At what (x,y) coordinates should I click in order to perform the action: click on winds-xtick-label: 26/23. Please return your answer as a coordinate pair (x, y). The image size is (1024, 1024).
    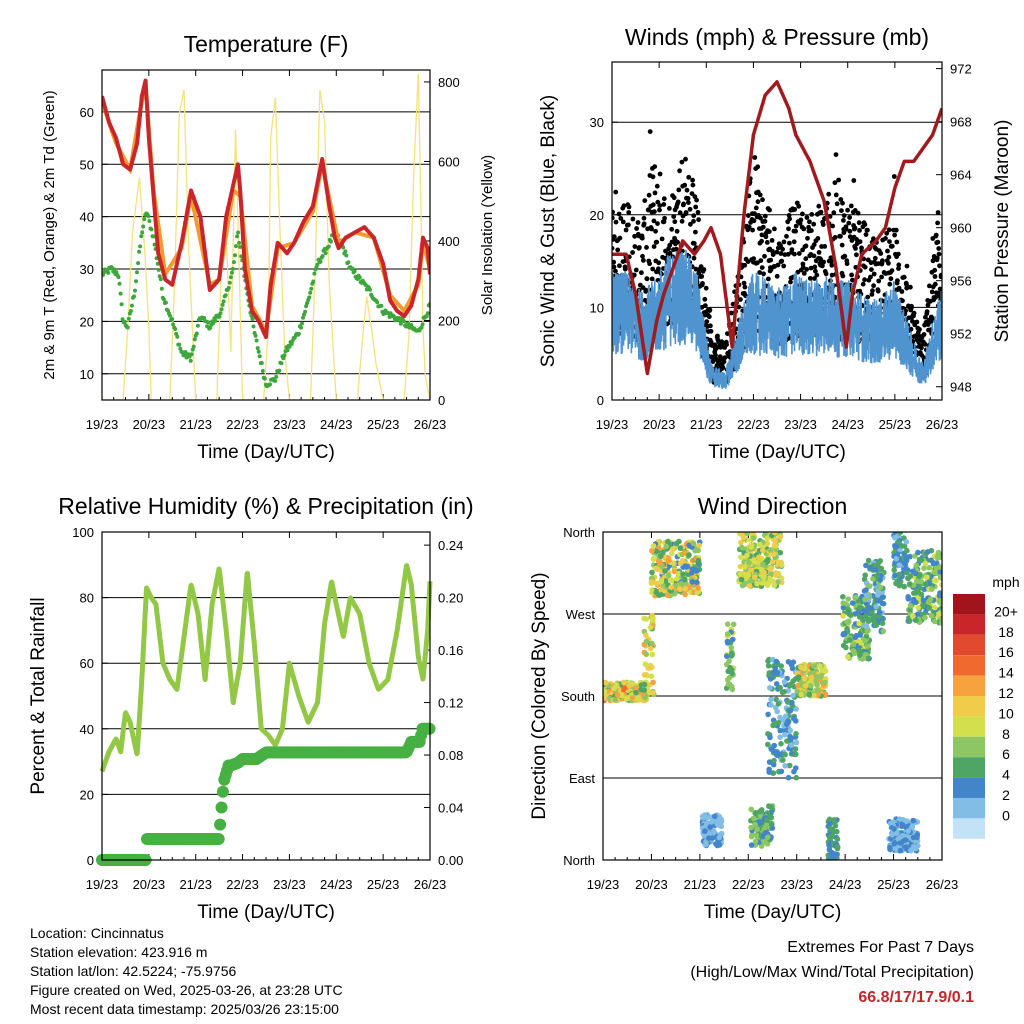
    Looking at the image, I should click on (942, 424).